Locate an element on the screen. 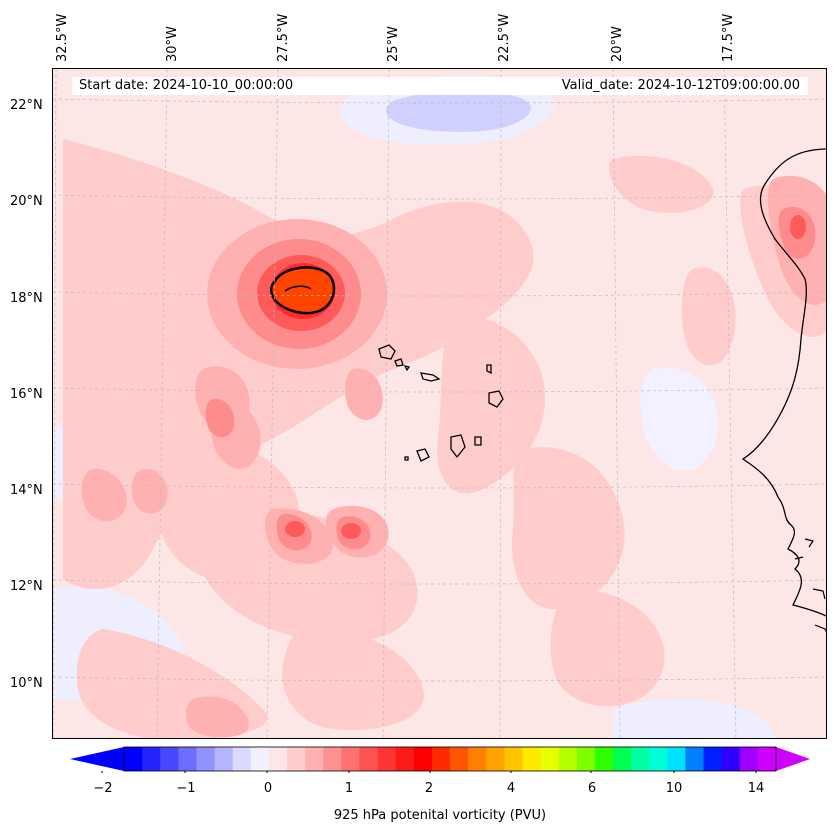 The width and height of the screenshot is (837, 836). lon-label-27-5w: 27.5°W is located at coordinates (283, 37).